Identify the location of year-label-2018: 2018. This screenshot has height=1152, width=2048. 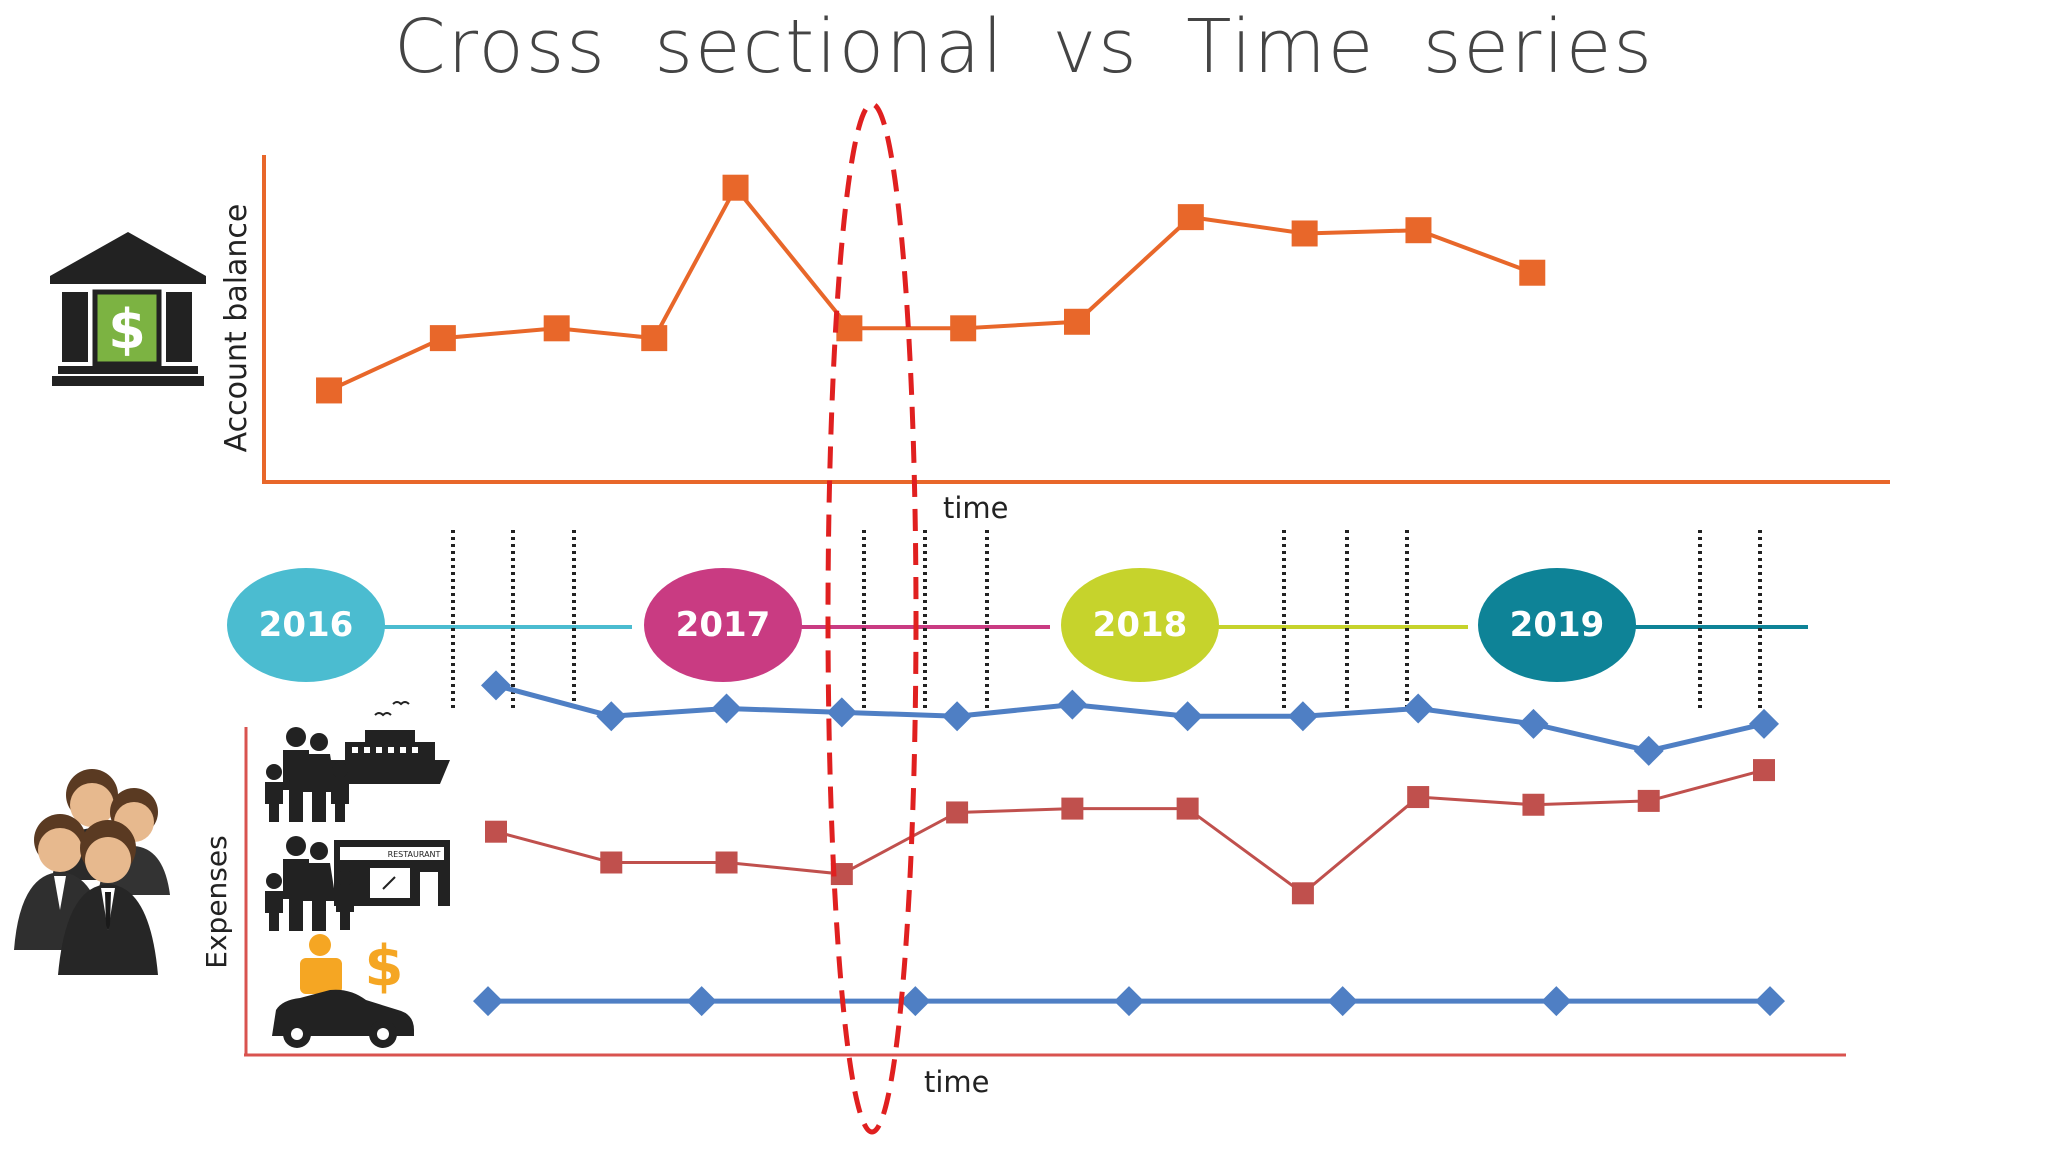
(1140, 625).